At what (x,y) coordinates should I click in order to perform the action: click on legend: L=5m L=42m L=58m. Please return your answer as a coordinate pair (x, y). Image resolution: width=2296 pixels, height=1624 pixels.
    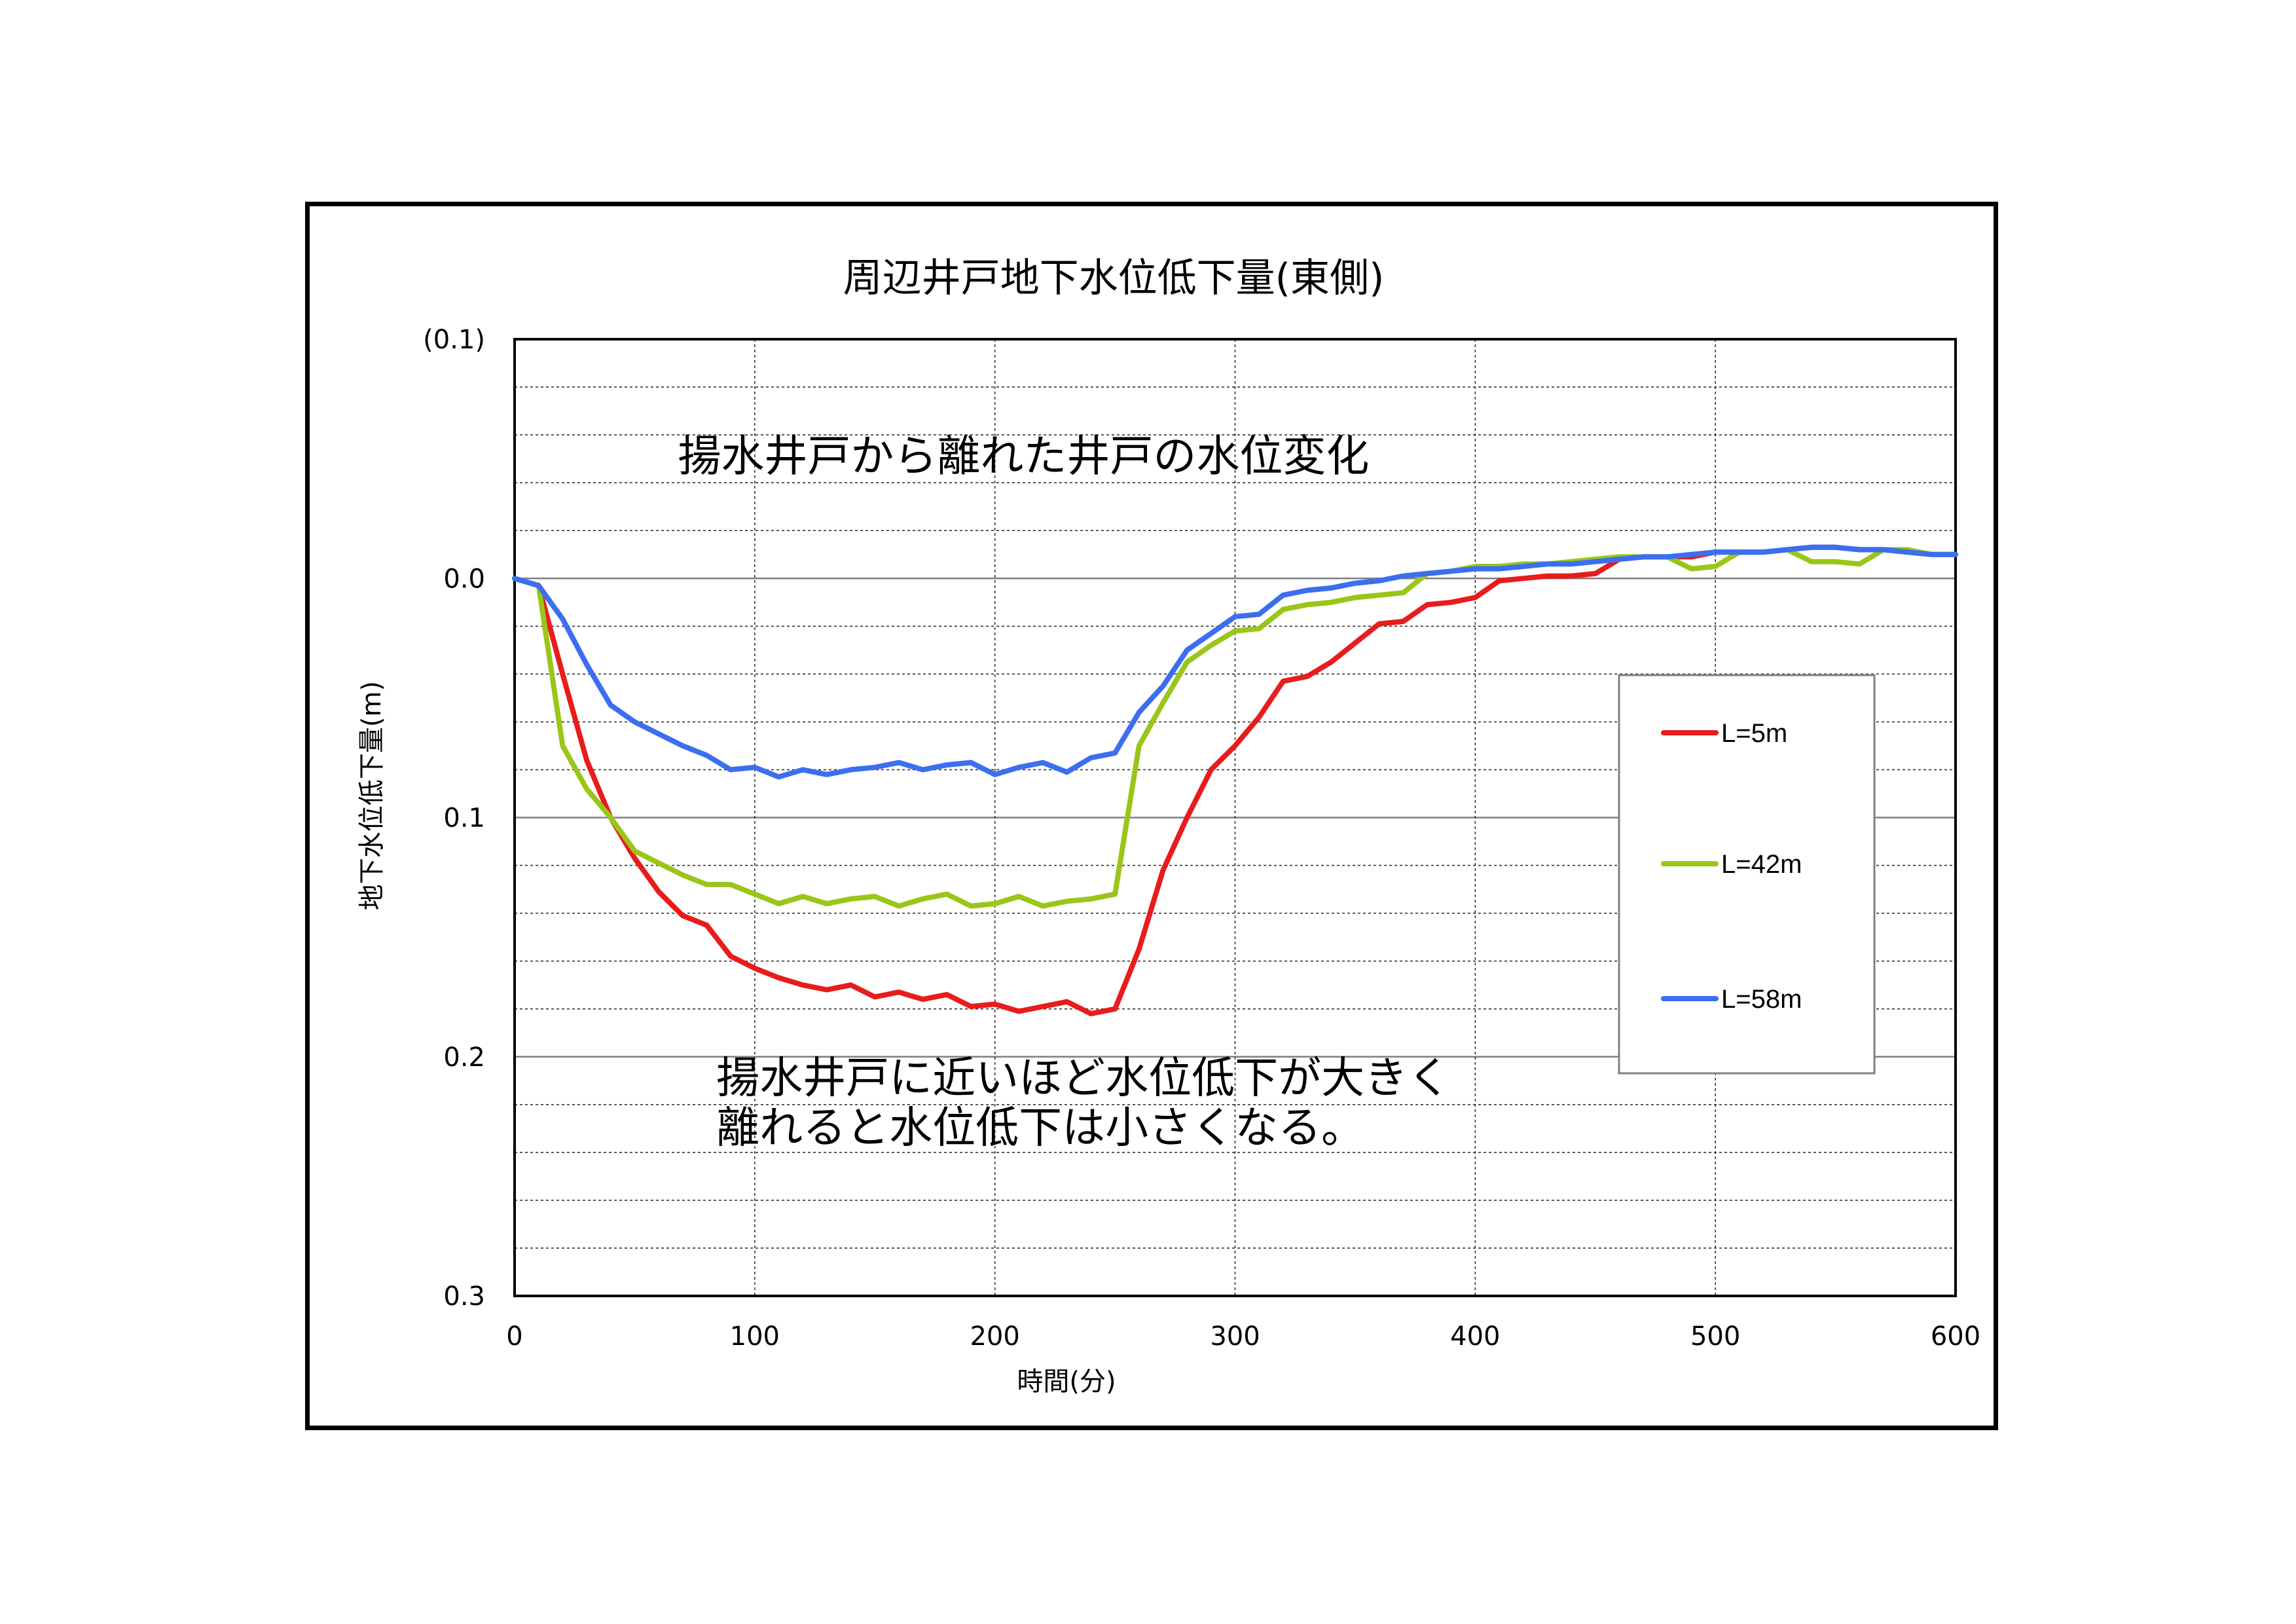
    Looking at the image, I should click on (1747, 874).